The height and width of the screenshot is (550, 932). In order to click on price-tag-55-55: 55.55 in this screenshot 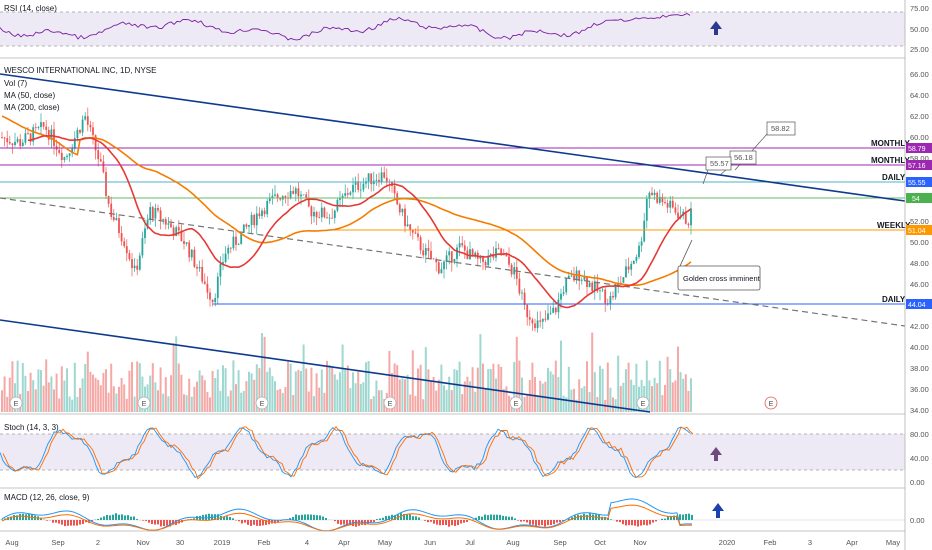, I will do `click(919, 182)`.